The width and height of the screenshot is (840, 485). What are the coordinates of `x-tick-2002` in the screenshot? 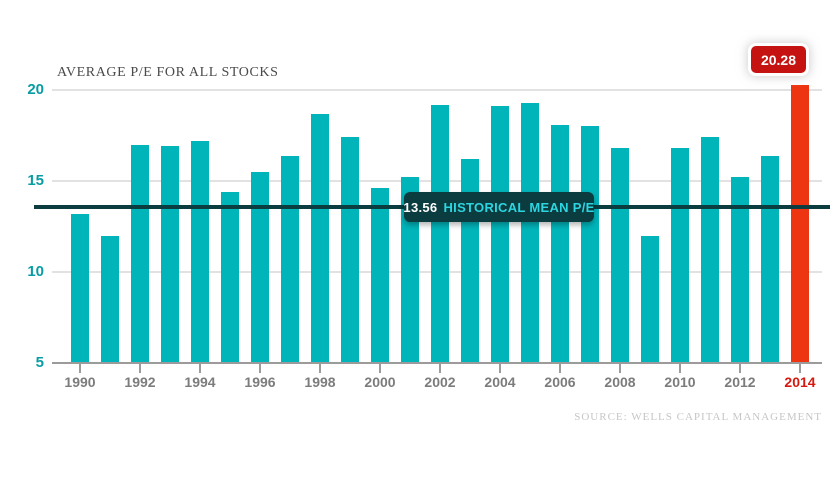 It's located at (440, 368).